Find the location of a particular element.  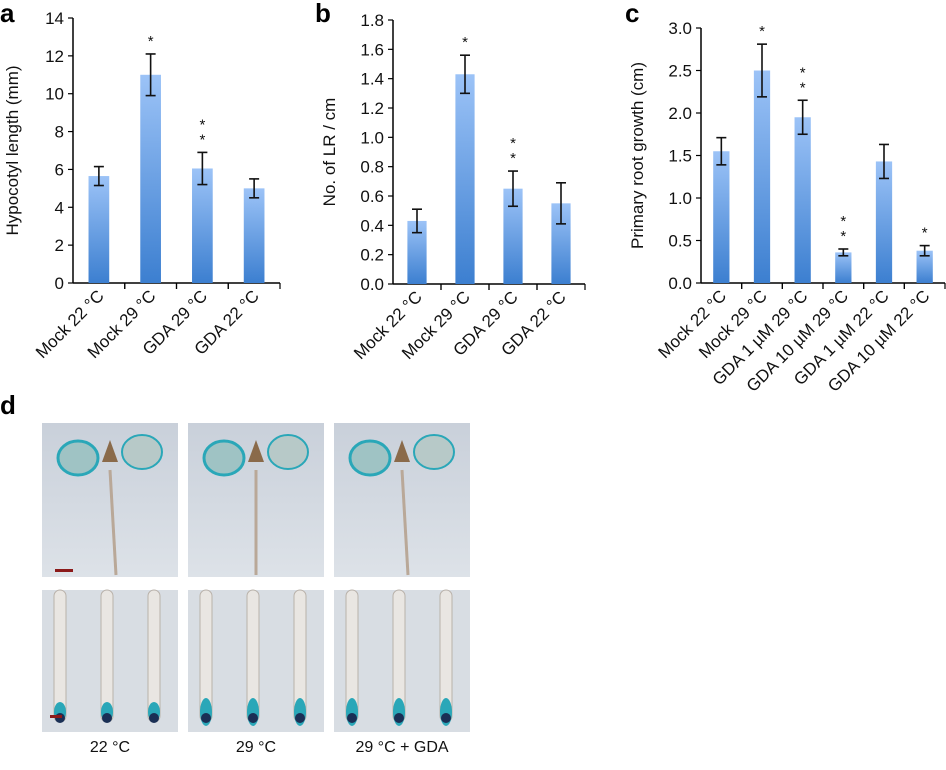

photo-caption: 22 °C is located at coordinates (110, 747).